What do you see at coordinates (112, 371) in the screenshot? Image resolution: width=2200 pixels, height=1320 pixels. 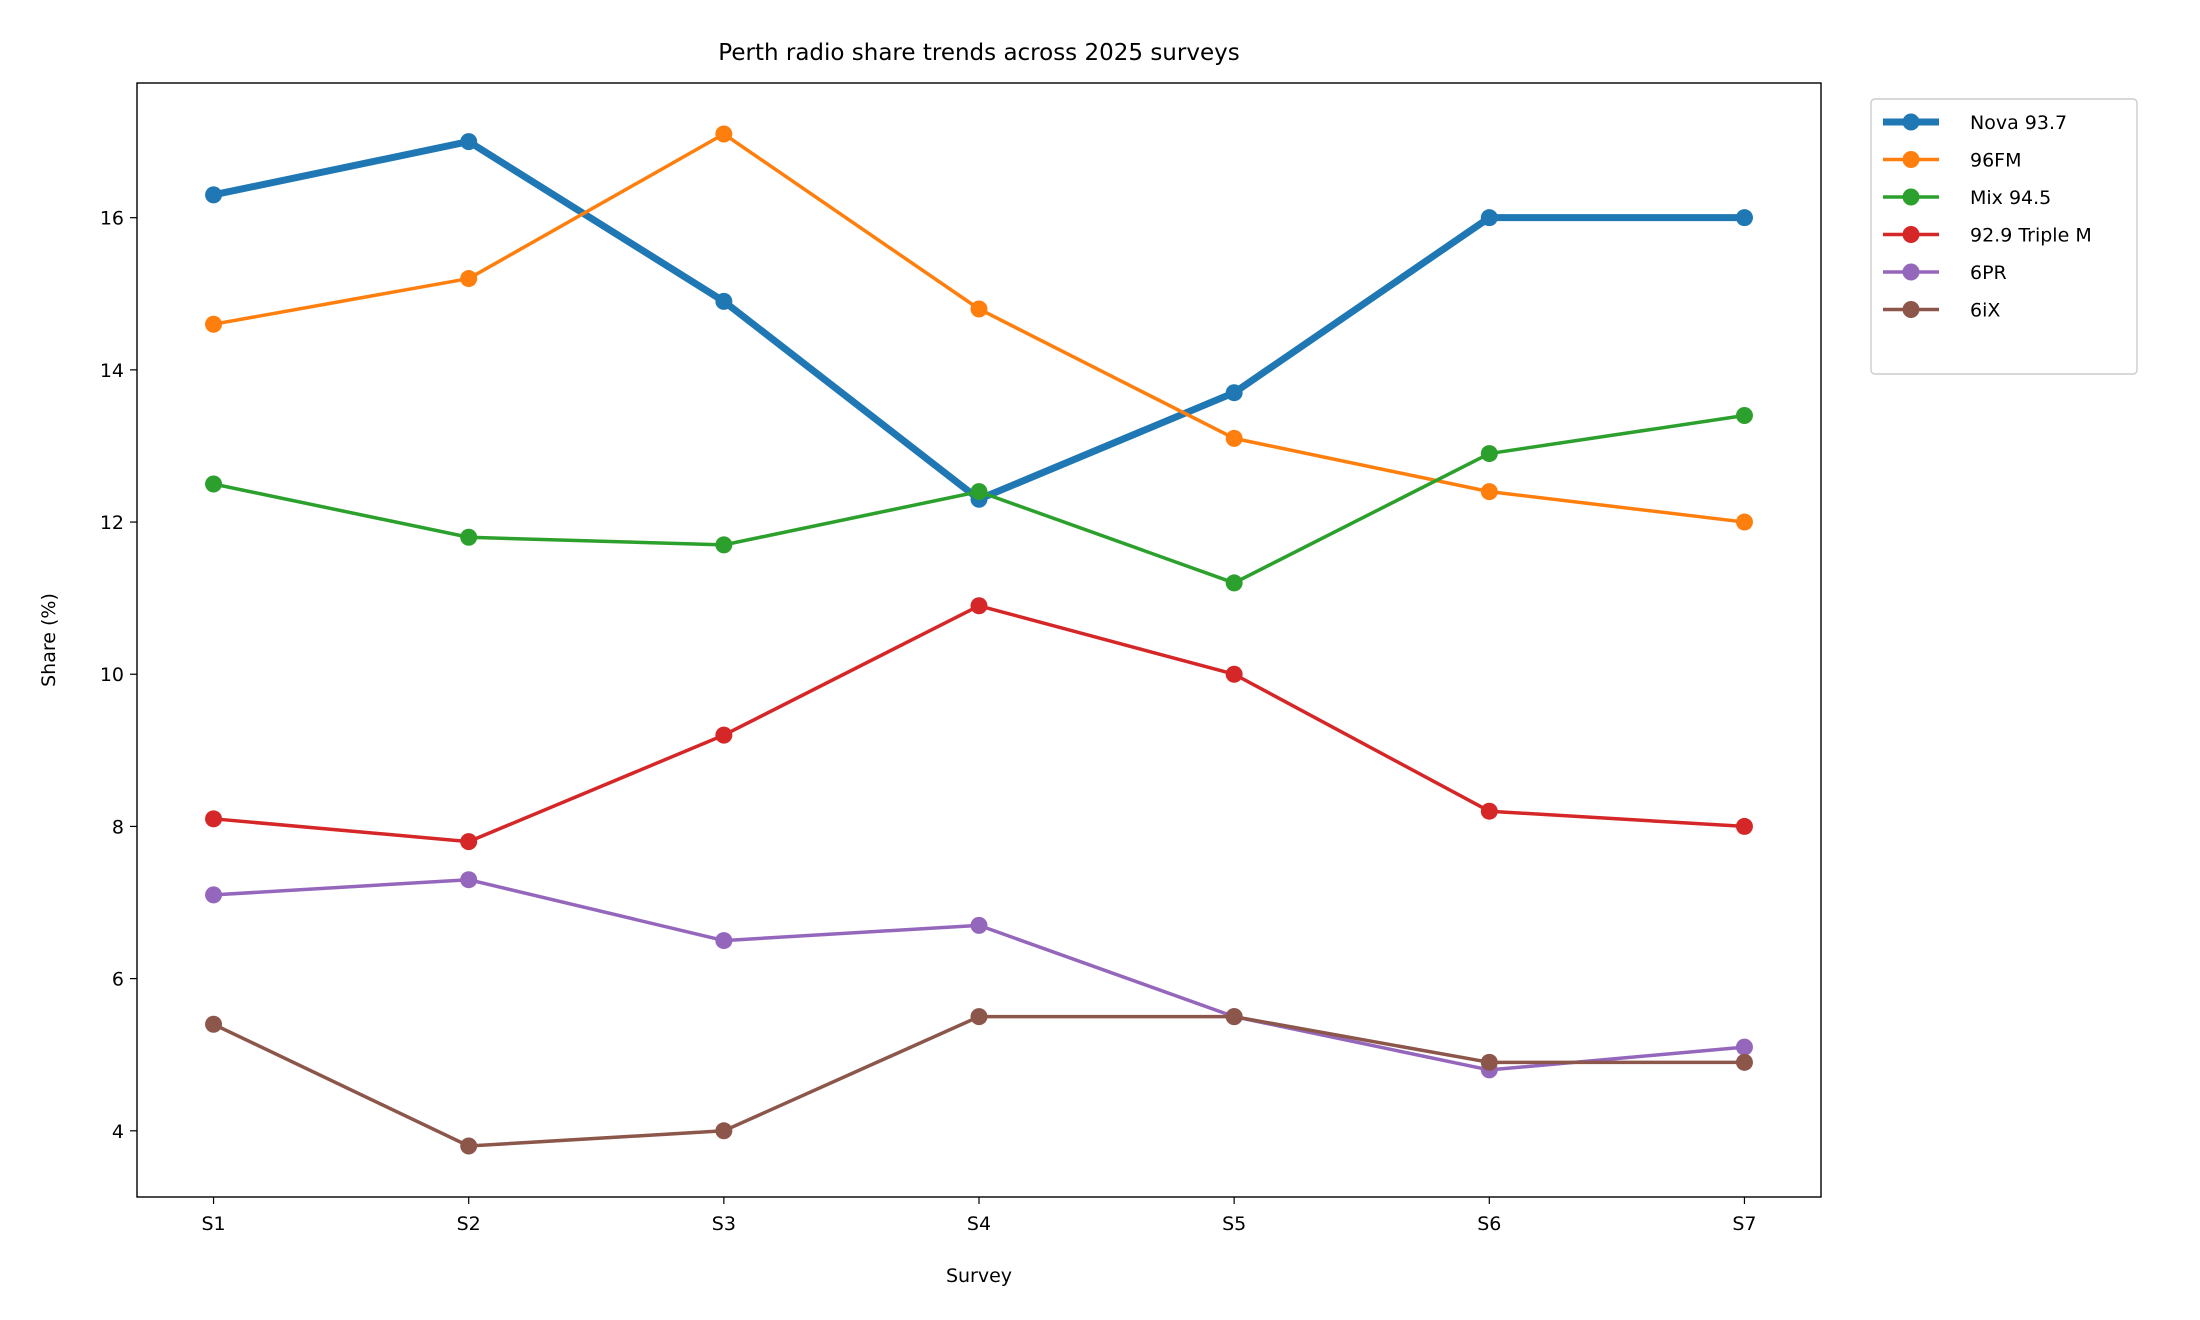 I see `y-tick-label: 14` at bounding box center [112, 371].